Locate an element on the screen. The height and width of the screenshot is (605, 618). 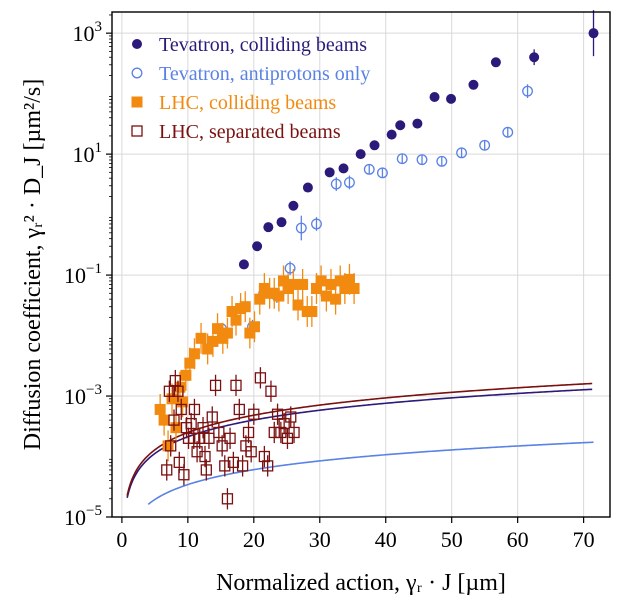
series-filled-square is located at coordinates (257, 362).